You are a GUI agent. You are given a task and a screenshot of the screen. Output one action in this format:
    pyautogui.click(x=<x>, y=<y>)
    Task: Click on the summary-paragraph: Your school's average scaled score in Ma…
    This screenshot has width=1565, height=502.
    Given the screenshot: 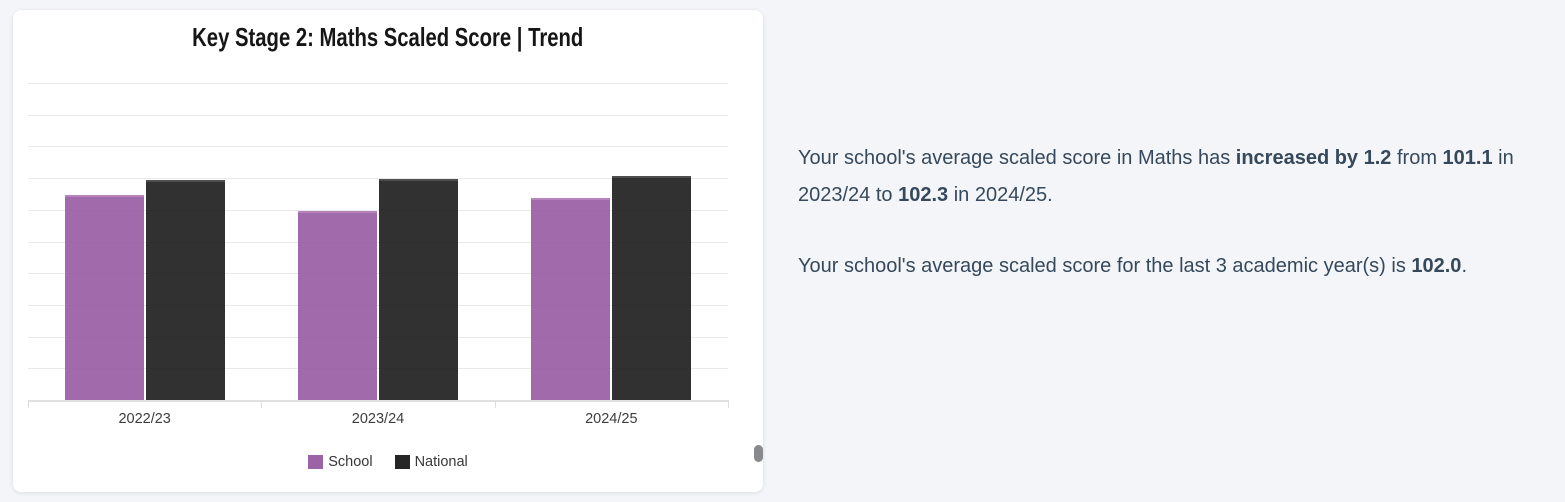 What is the action you would take?
    pyautogui.click(x=1176, y=177)
    